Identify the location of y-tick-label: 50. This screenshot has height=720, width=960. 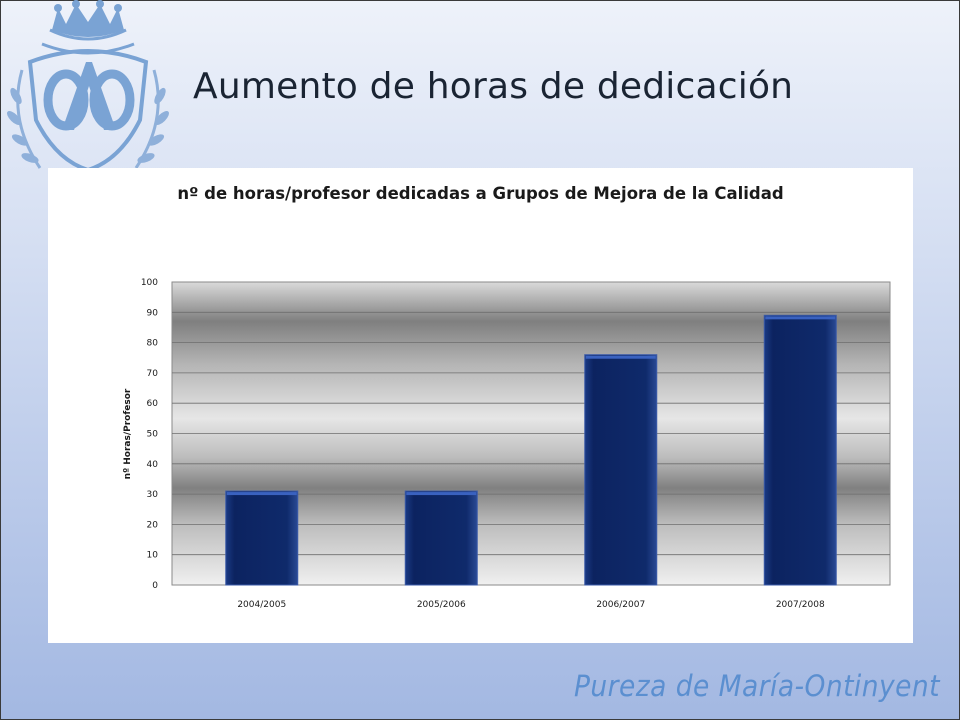
(153, 435).